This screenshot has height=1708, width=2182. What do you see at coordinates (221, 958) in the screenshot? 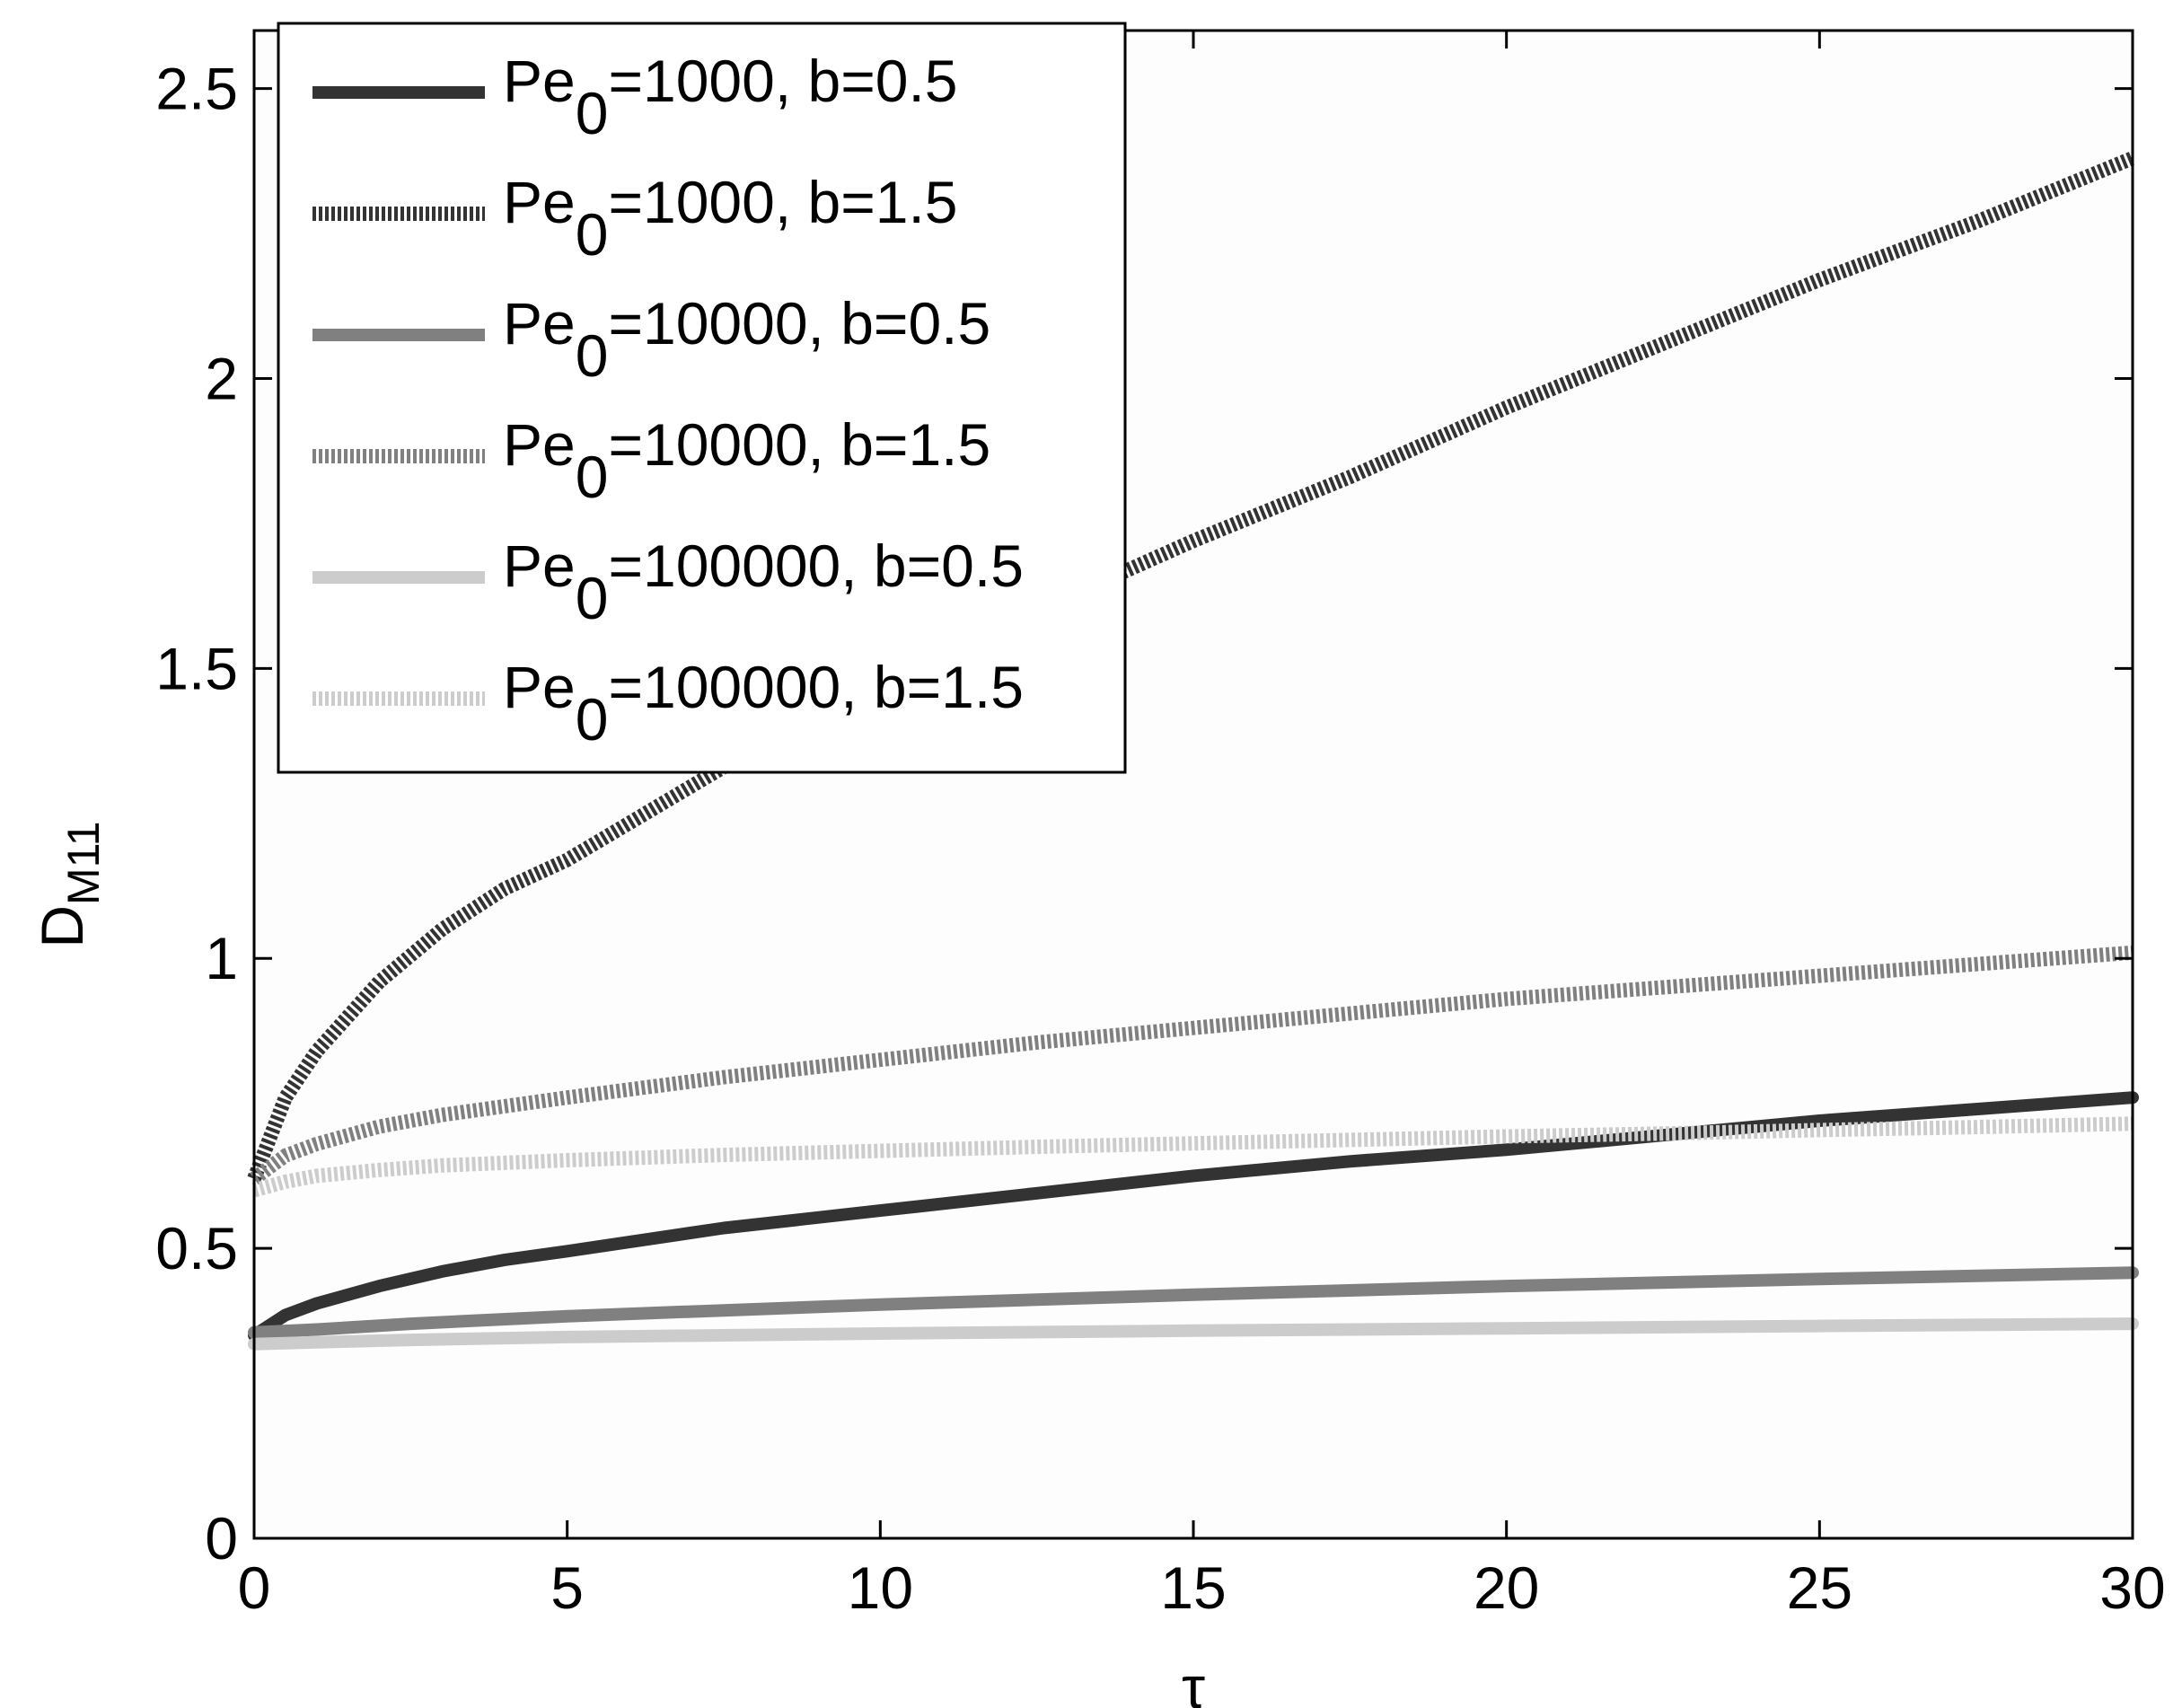
I see `y-tick-label: 1` at bounding box center [221, 958].